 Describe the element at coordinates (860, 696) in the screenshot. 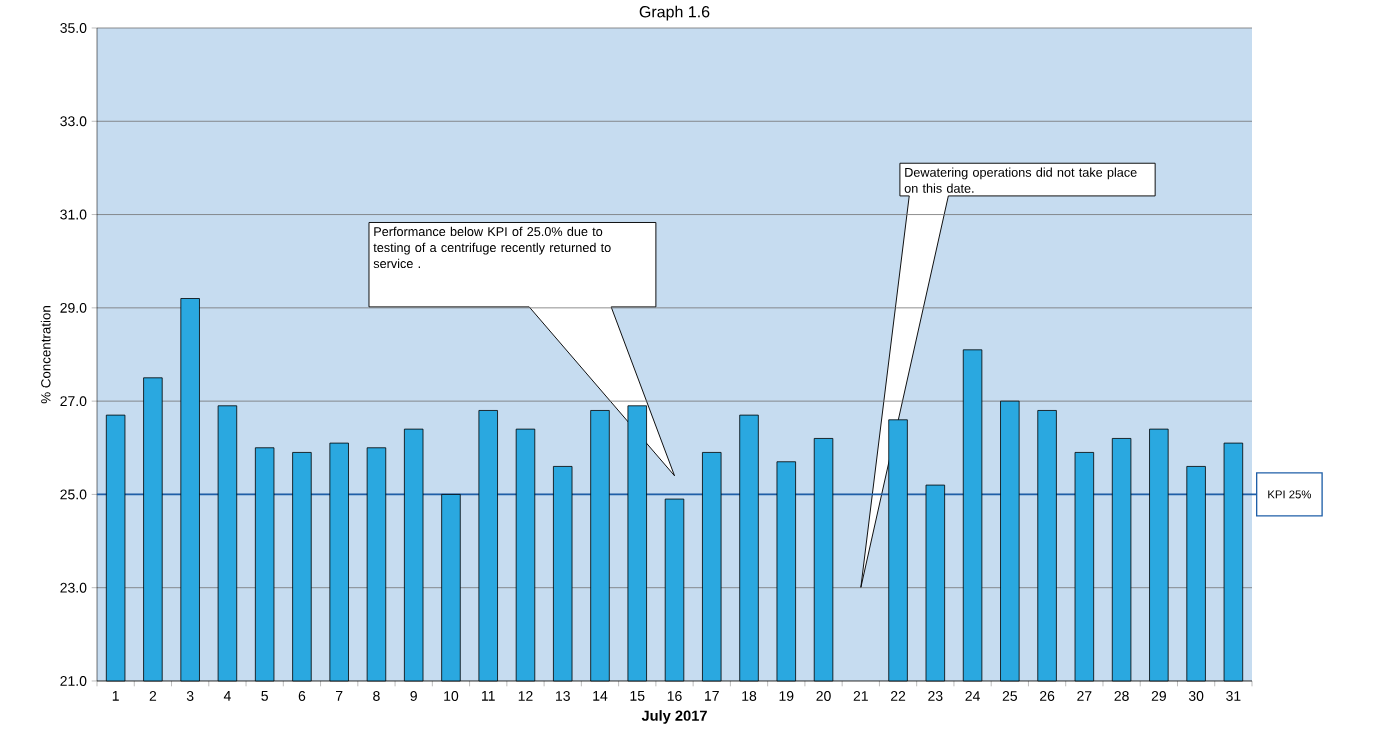

I see `x-tick-label: 21` at that location.